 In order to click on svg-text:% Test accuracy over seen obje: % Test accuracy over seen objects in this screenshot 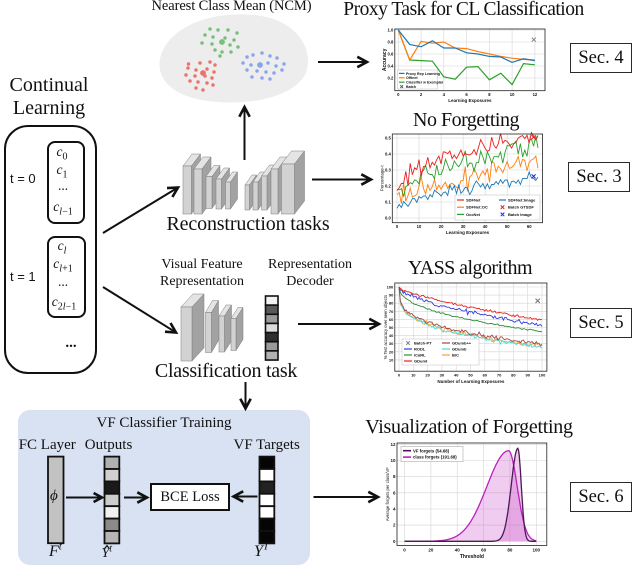, I will do `click(385, 327)`.